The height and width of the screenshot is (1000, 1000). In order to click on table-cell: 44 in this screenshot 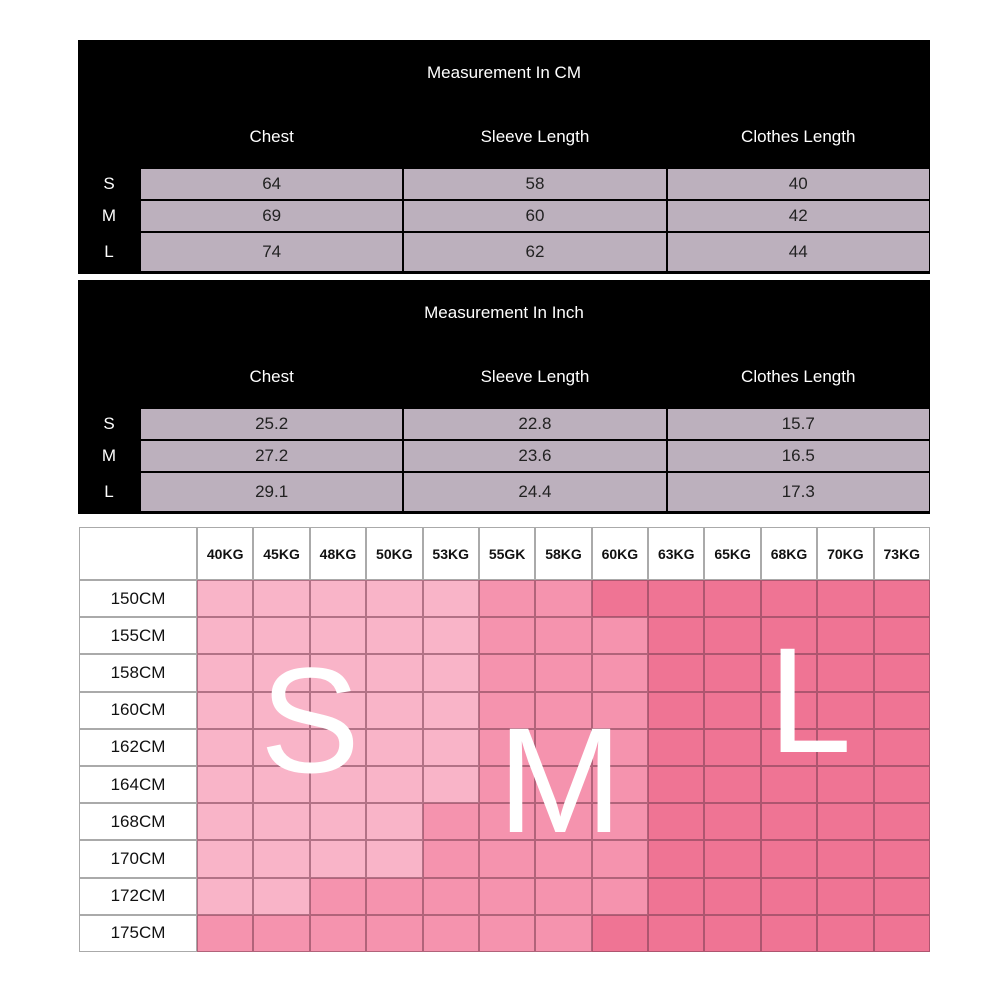, I will do `click(798, 252)`.